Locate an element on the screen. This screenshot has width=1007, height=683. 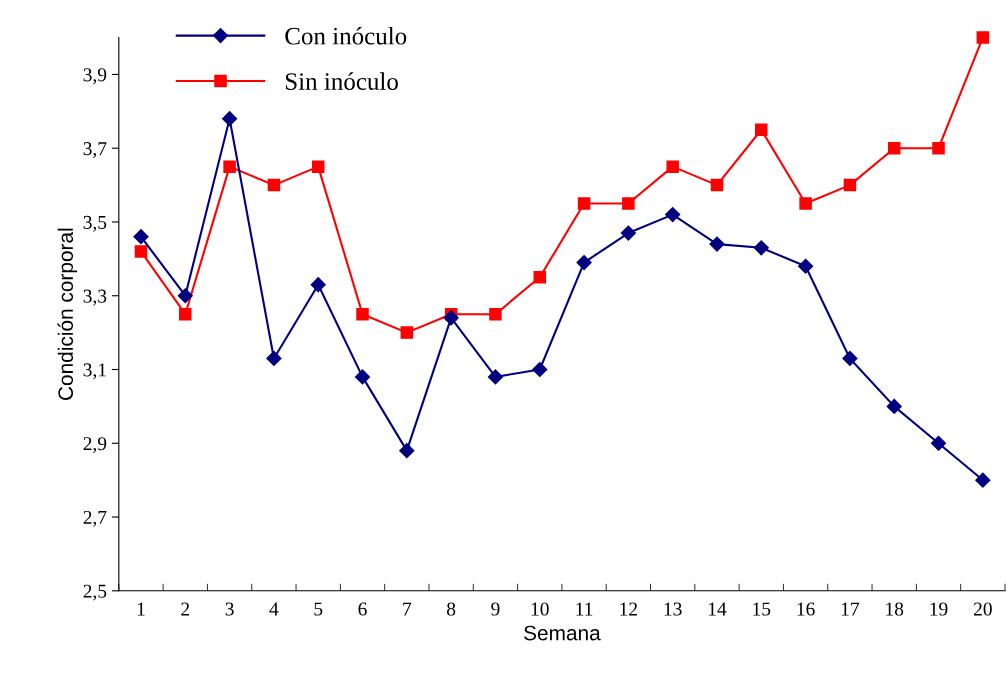
y-tick-label: 2,5 is located at coordinates (95, 592).